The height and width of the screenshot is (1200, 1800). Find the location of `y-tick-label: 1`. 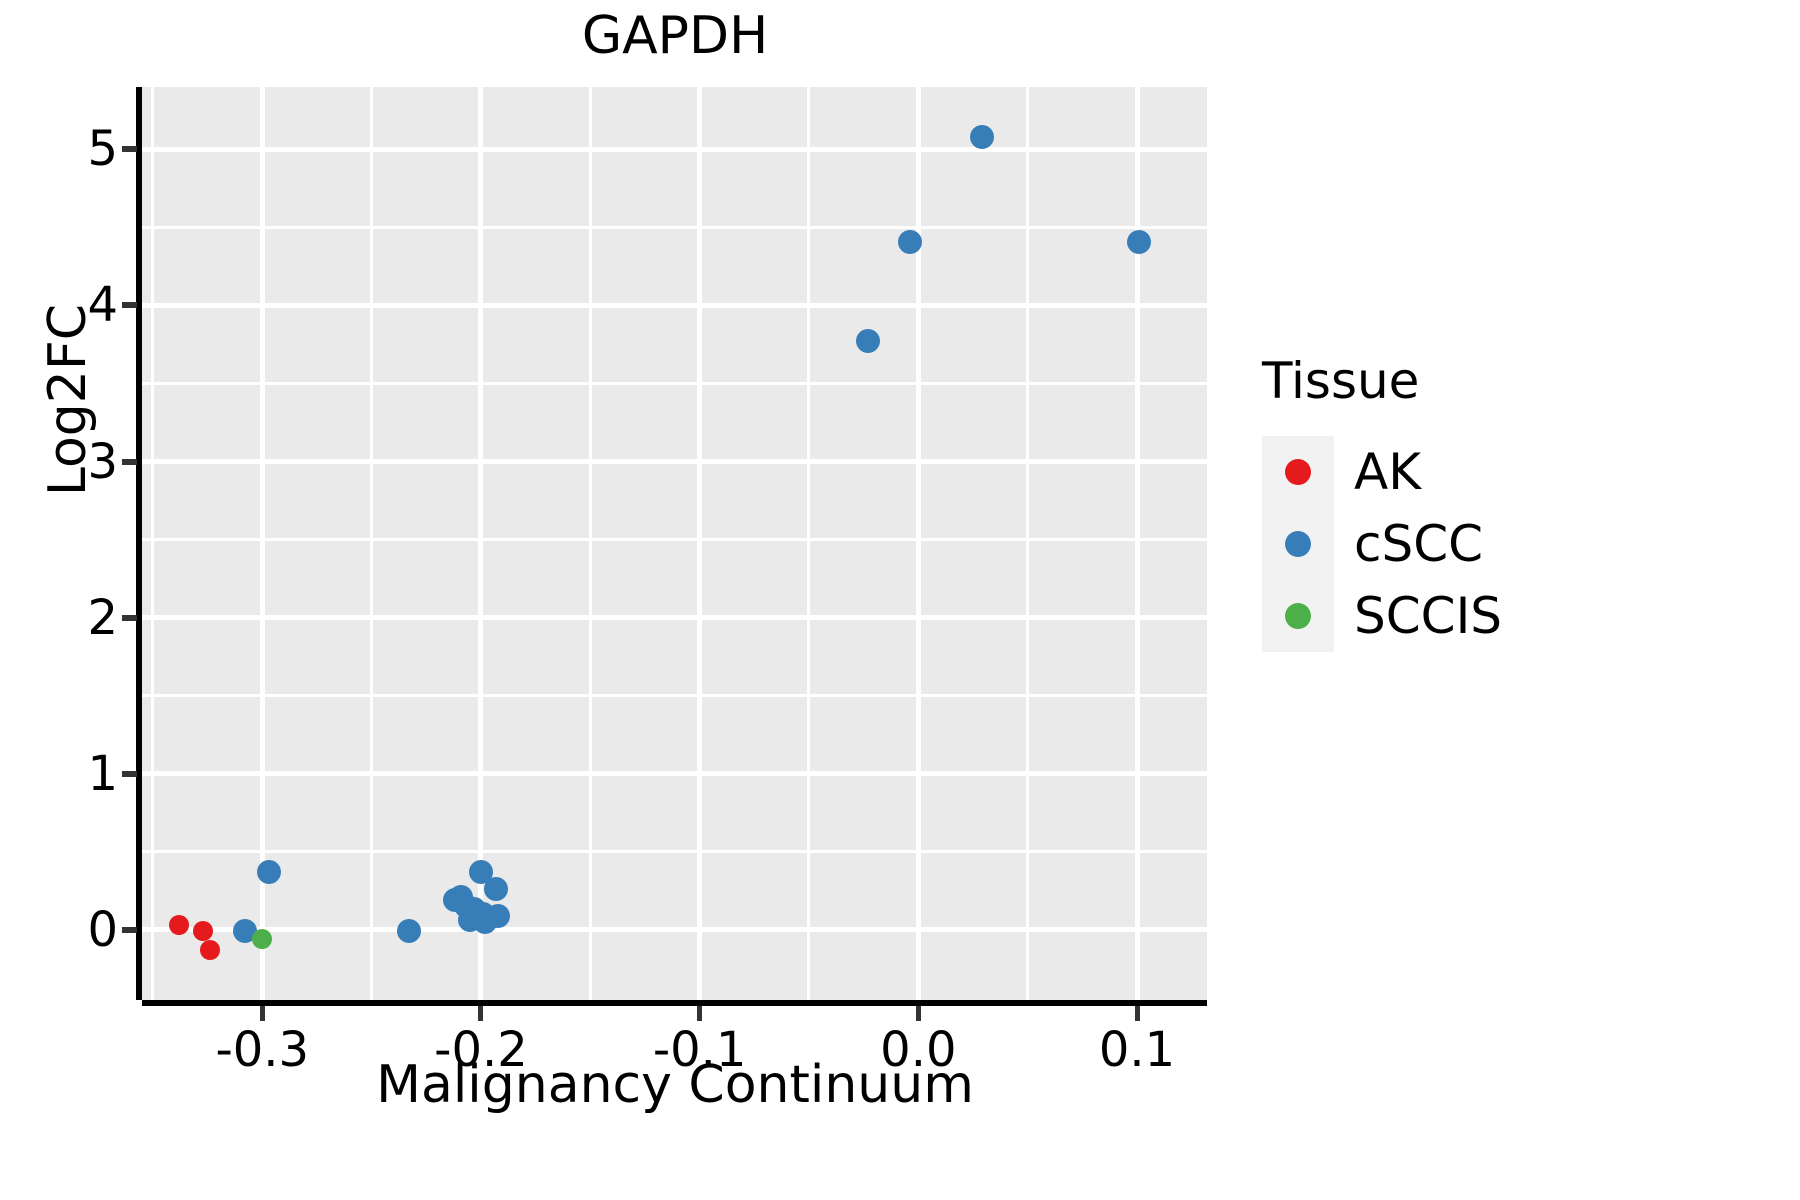

y-tick-label: 1 is located at coordinates (102, 773).